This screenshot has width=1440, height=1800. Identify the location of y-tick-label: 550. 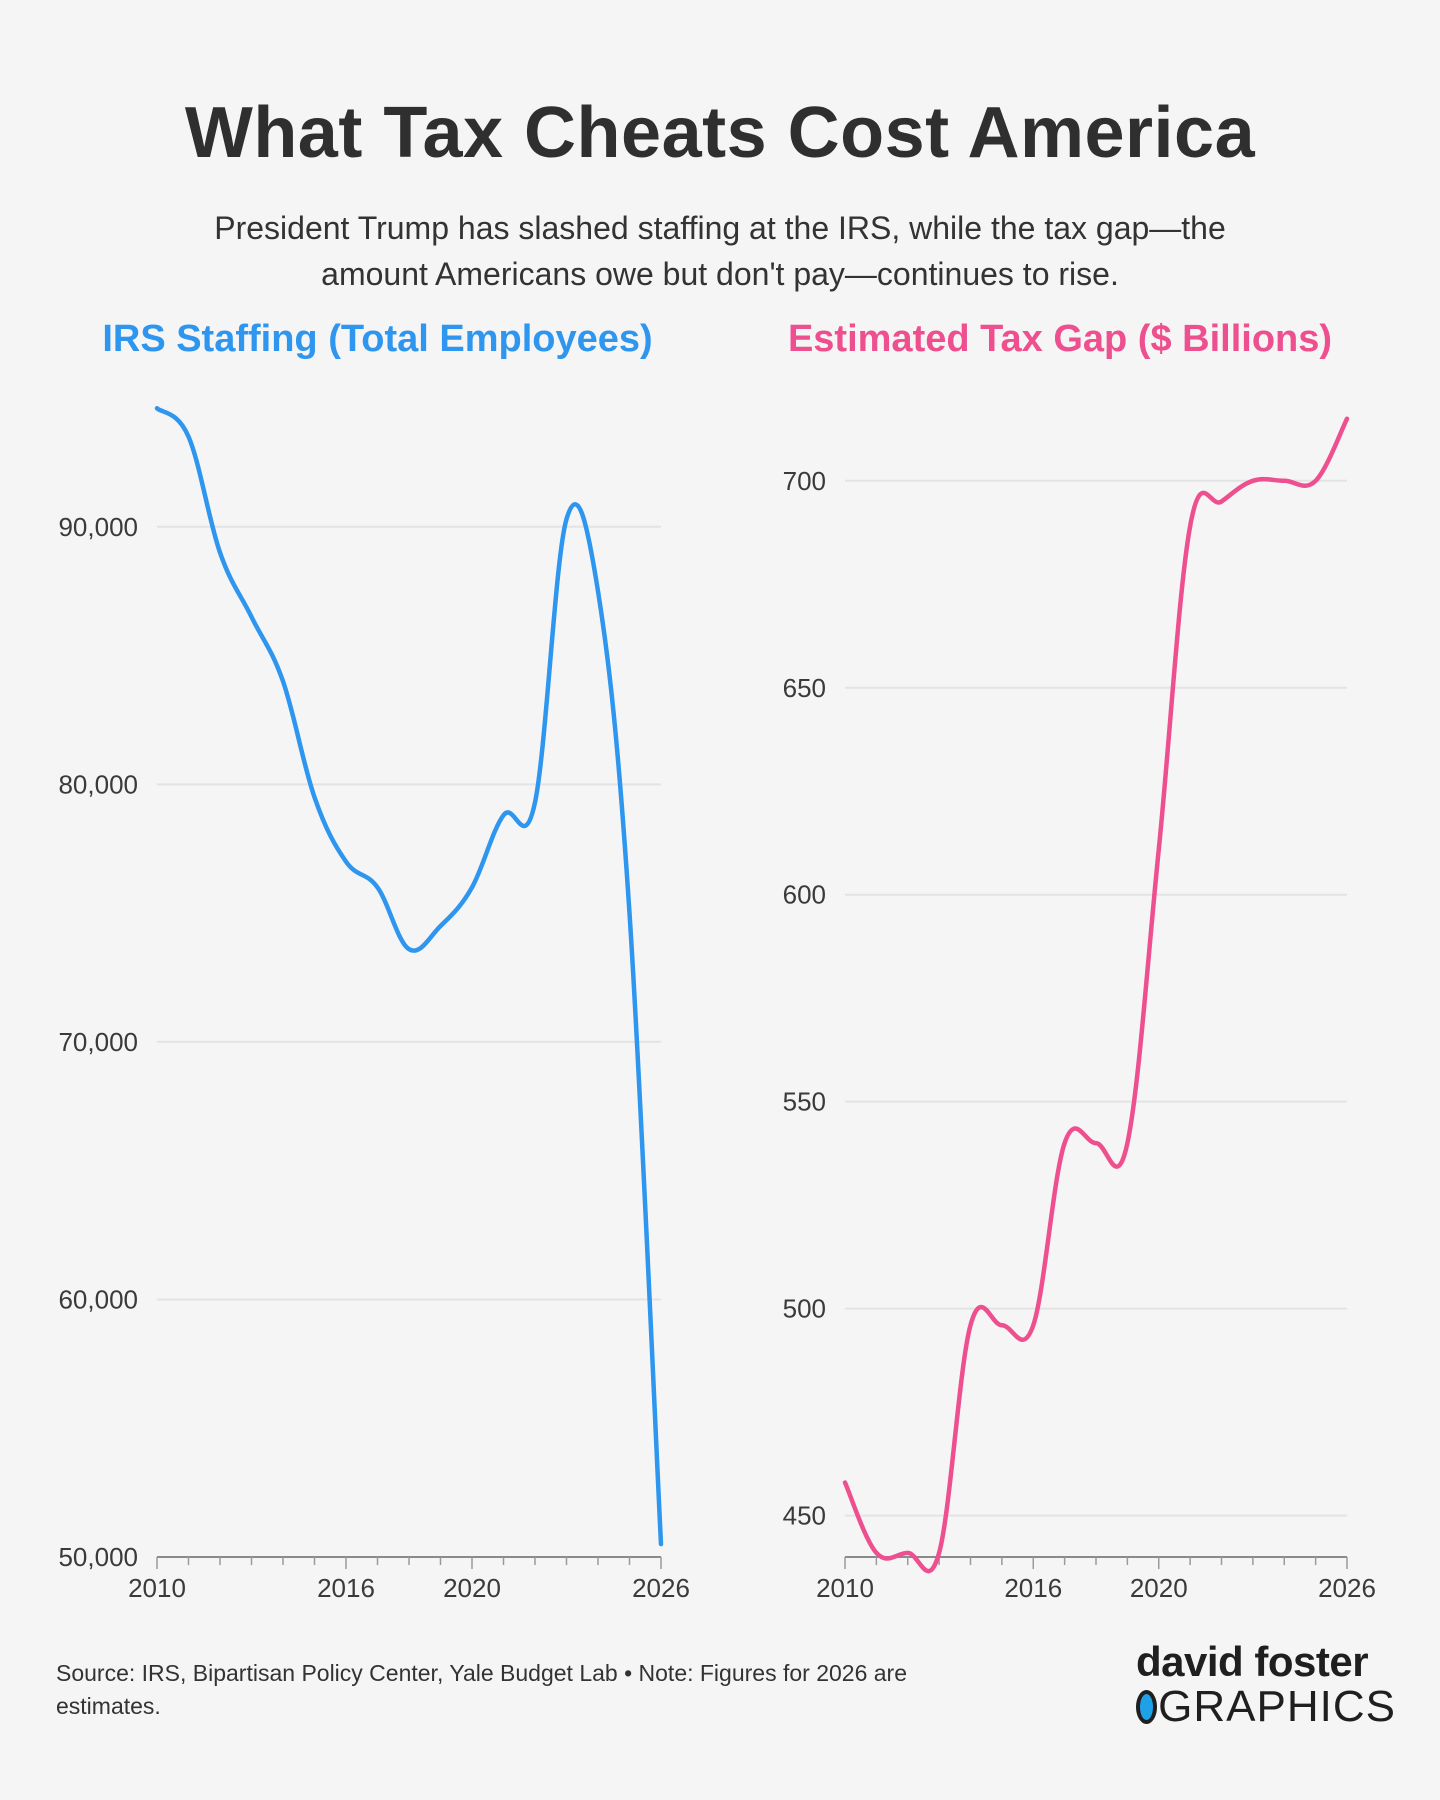
(804, 1102).